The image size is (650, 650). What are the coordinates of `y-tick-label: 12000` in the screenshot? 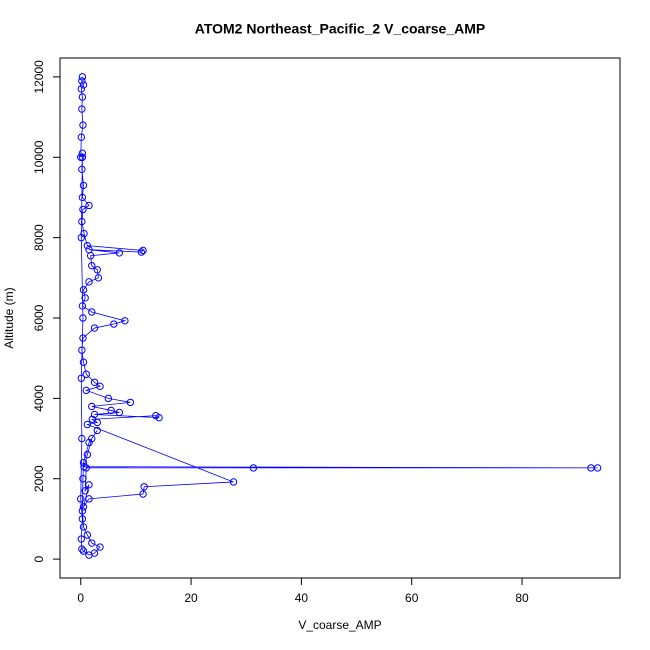 It's located at (39, 77).